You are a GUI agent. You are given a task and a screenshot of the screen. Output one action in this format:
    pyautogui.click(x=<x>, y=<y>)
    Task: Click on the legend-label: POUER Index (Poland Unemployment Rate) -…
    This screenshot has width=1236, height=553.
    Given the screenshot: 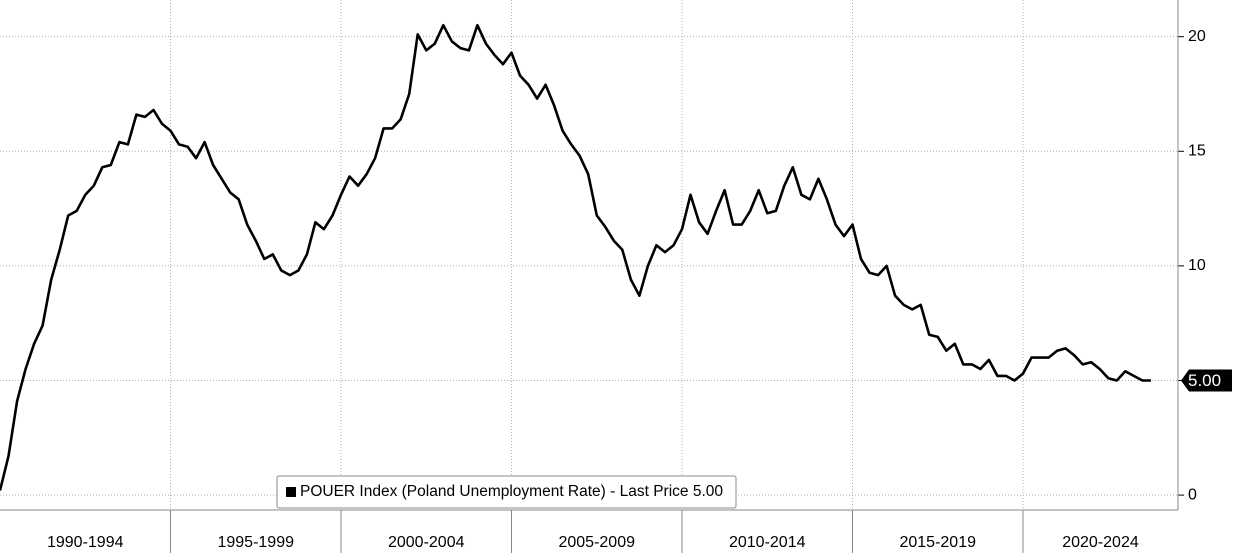 What is the action you would take?
    pyautogui.click(x=511, y=491)
    